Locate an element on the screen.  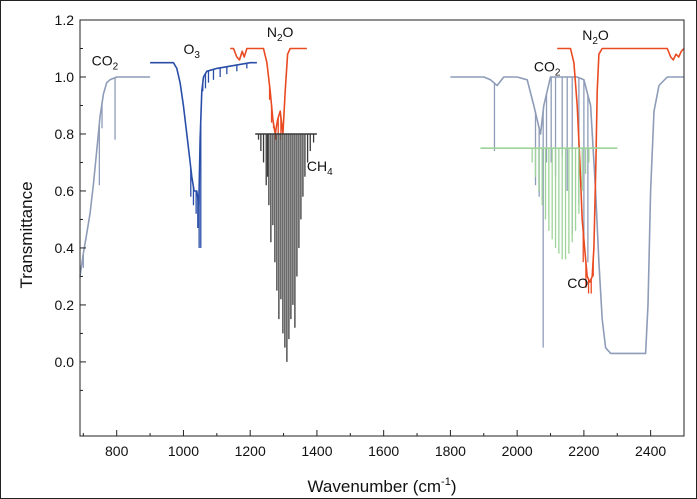
y-axis-title: Transmittance is located at coordinates (26, 234).